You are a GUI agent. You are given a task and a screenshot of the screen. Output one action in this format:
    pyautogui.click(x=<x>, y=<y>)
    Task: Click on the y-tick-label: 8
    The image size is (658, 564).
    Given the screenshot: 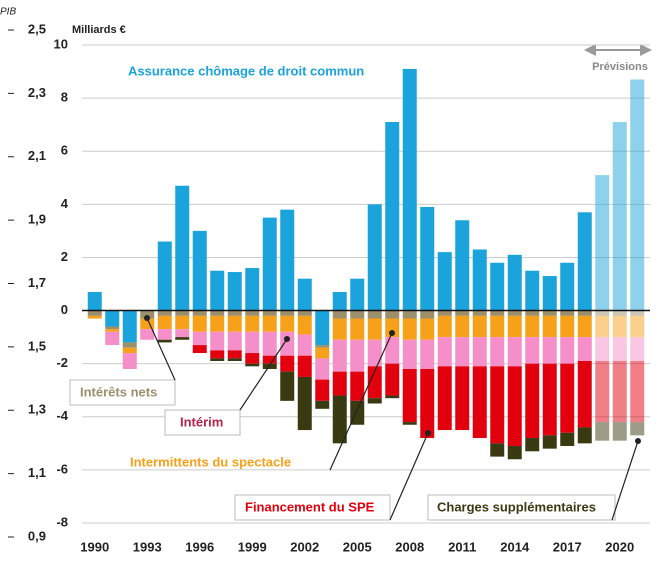 What is the action you would take?
    pyautogui.click(x=64, y=97)
    